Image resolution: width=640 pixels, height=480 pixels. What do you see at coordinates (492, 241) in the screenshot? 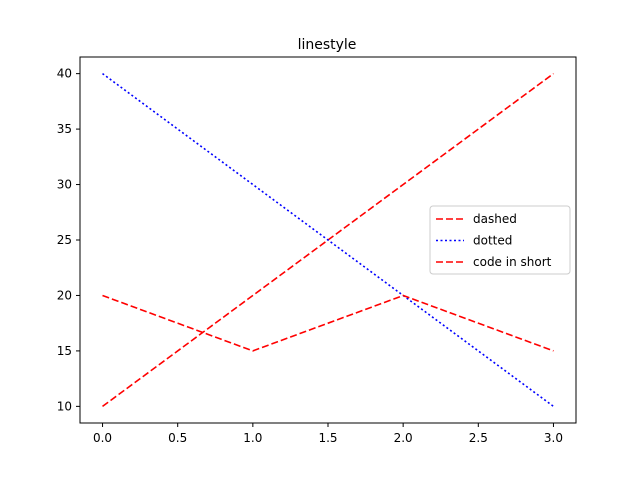
I see `legend-label-1: dotted` at bounding box center [492, 241].